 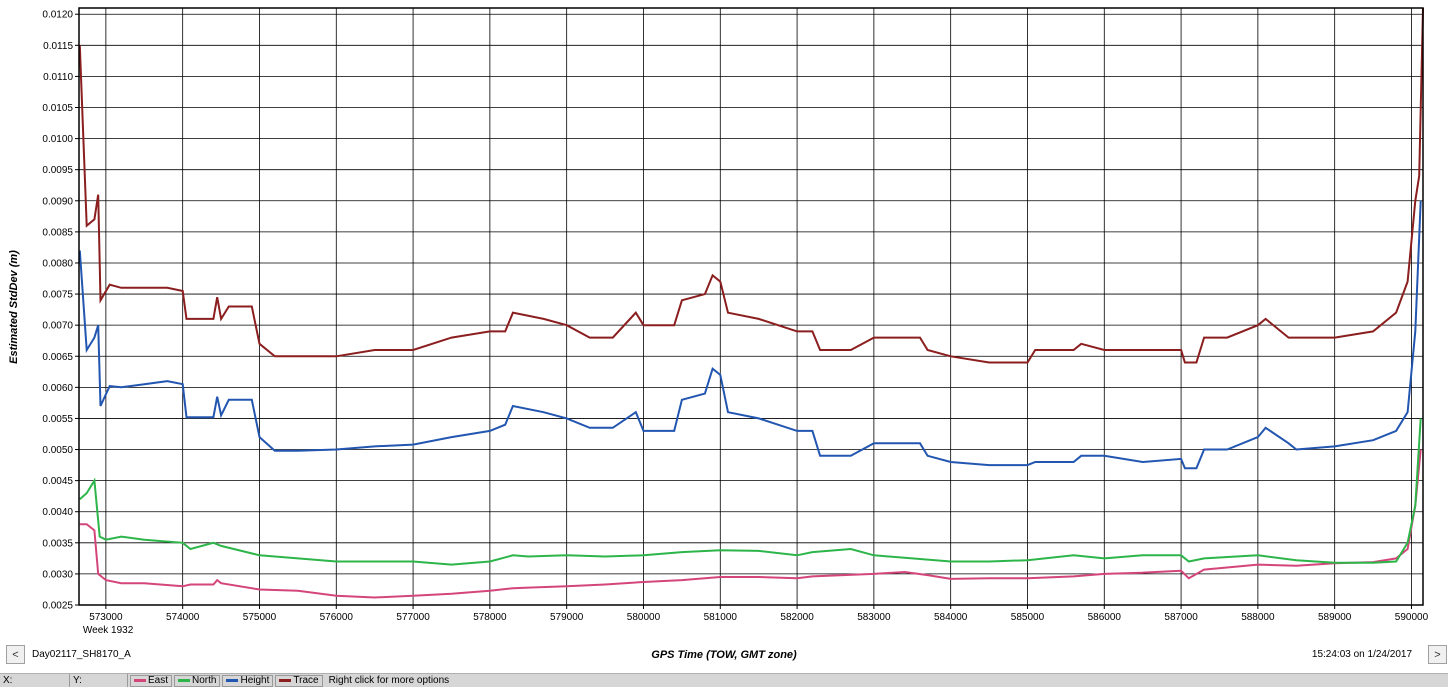 I want to click on legend-label: Trace, so click(x=306, y=680).